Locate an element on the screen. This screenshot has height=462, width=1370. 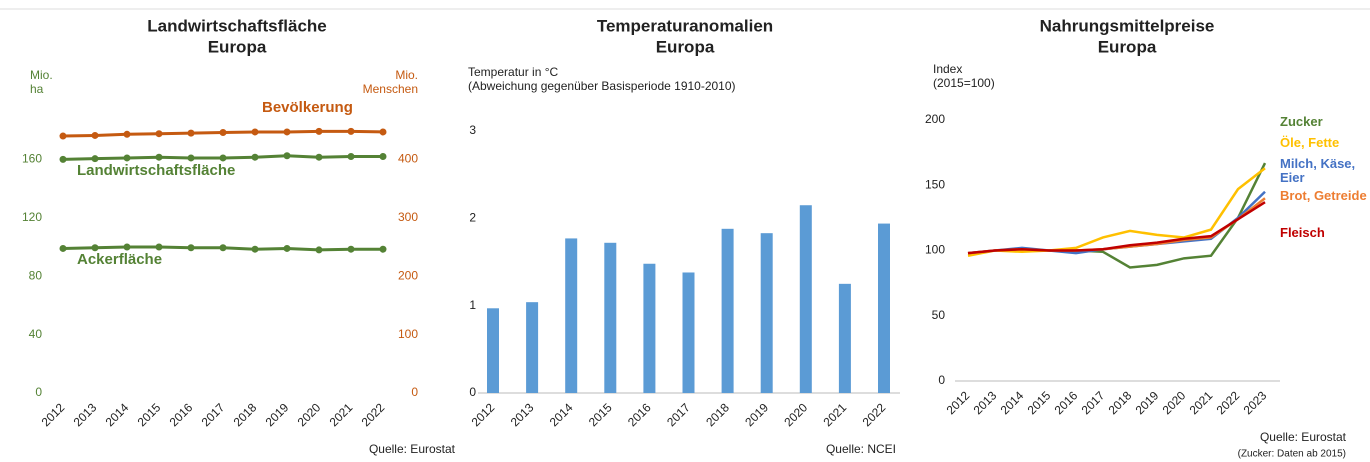
y2-tick-label: 0 is located at coordinates (414, 392).